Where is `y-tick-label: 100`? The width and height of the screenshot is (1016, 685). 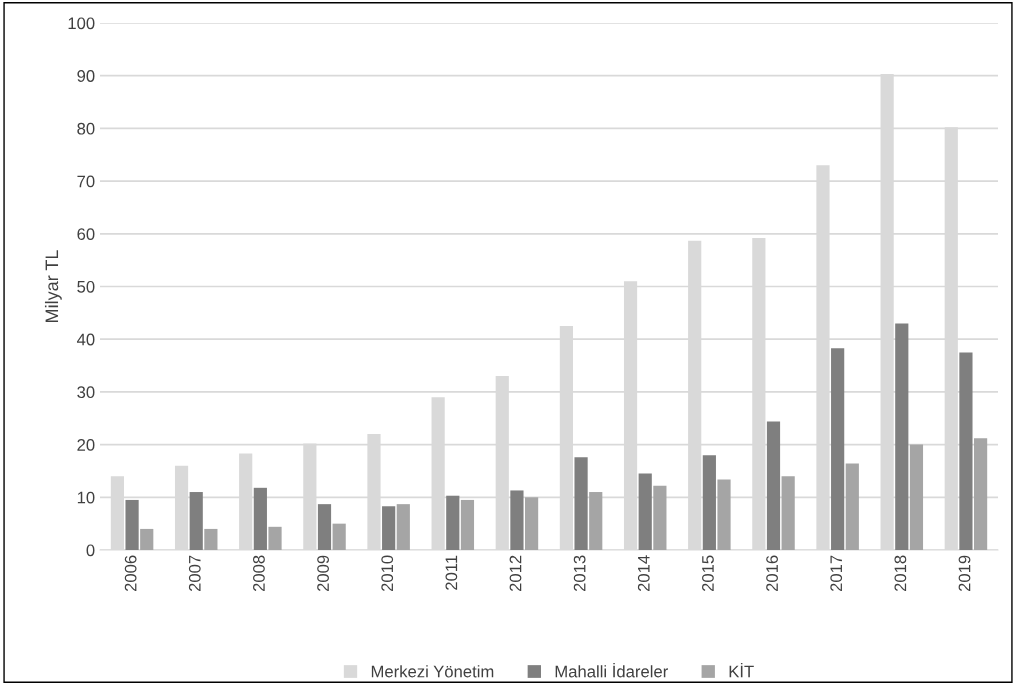
y-tick-label: 100 is located at coordinates (81, 23).